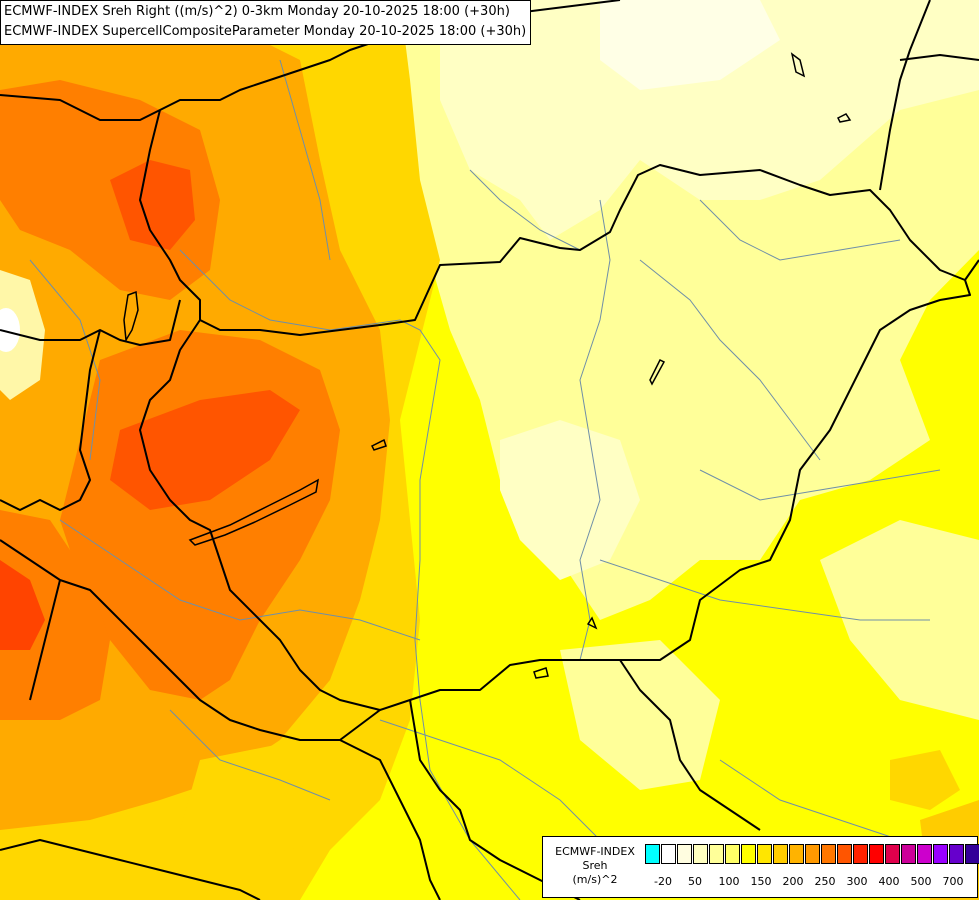 The image size is (979, 900). What do you see at coordinates (729, 881) in the screenshot?
I see `legend-tick-label: 100` at bounding box center [729, 881].